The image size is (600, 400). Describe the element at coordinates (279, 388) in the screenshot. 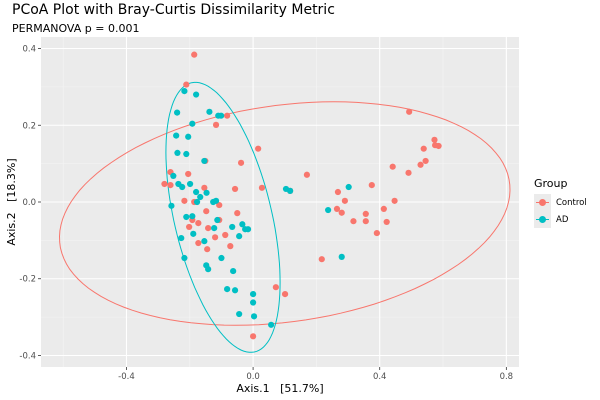

I see `x-axis-label: Axis.1 [51.7%]` at that location.